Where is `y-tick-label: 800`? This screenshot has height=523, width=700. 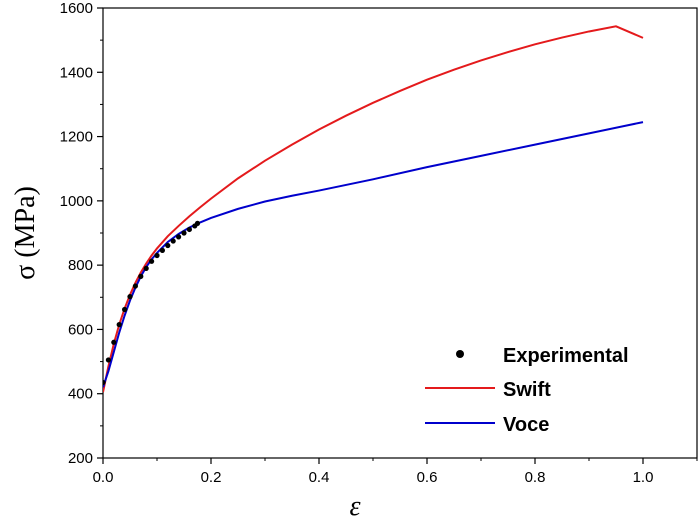 y-tick-label: 800 is located at coordinates (80, 265).